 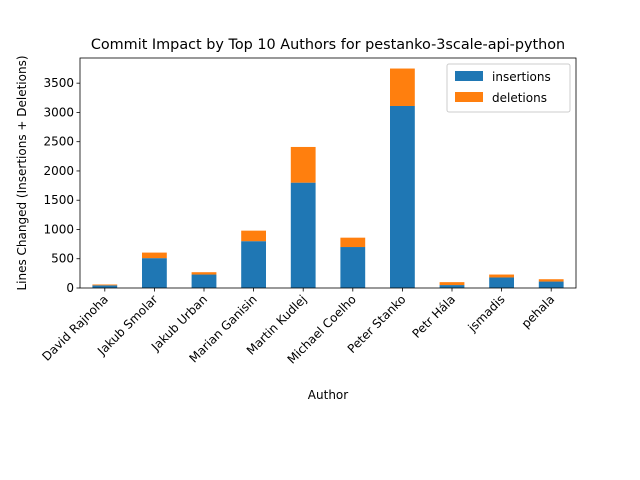 I want to click on y-tick-label-4: 2000, so click(x=58, y=171).